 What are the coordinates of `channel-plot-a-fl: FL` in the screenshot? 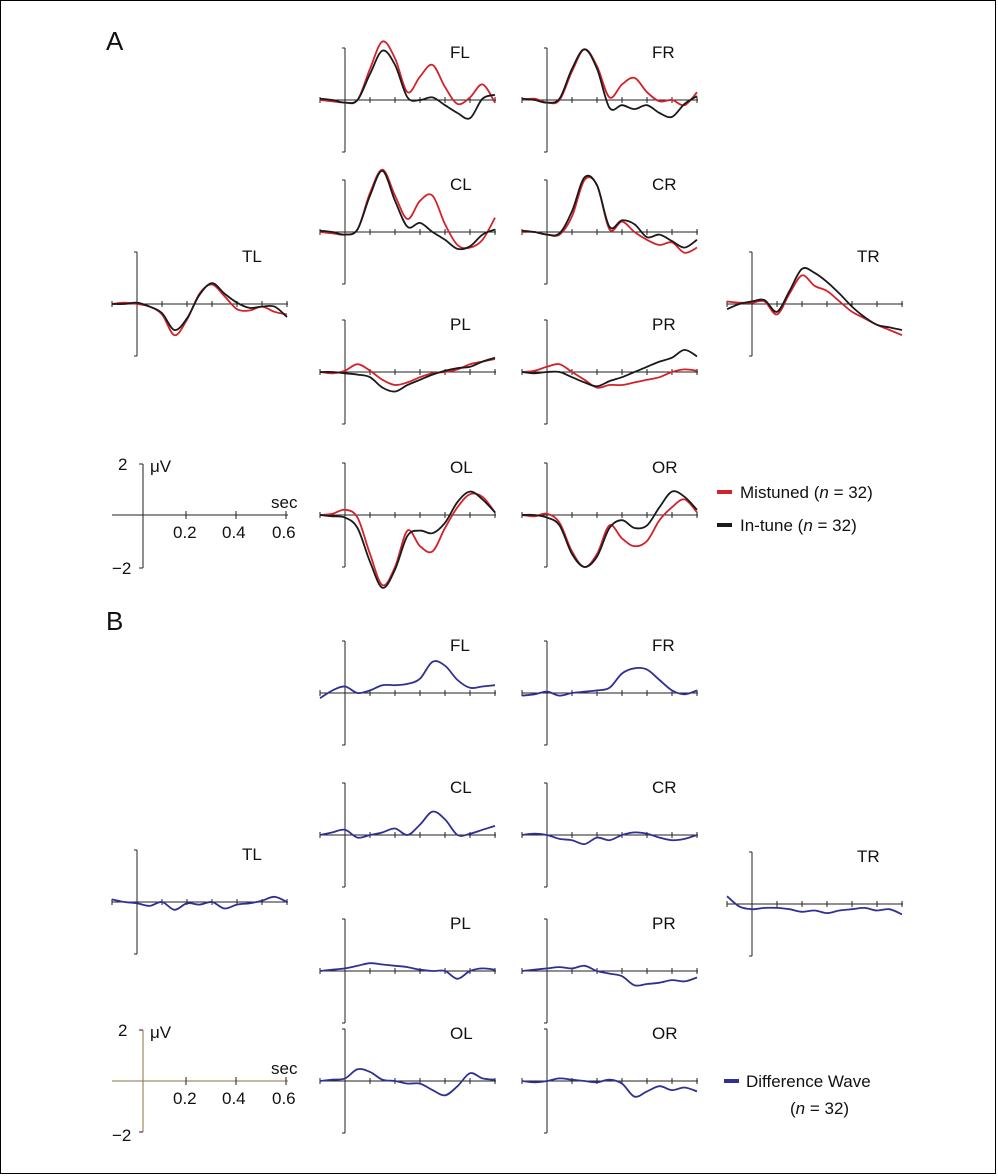 It's located at (407, 96).